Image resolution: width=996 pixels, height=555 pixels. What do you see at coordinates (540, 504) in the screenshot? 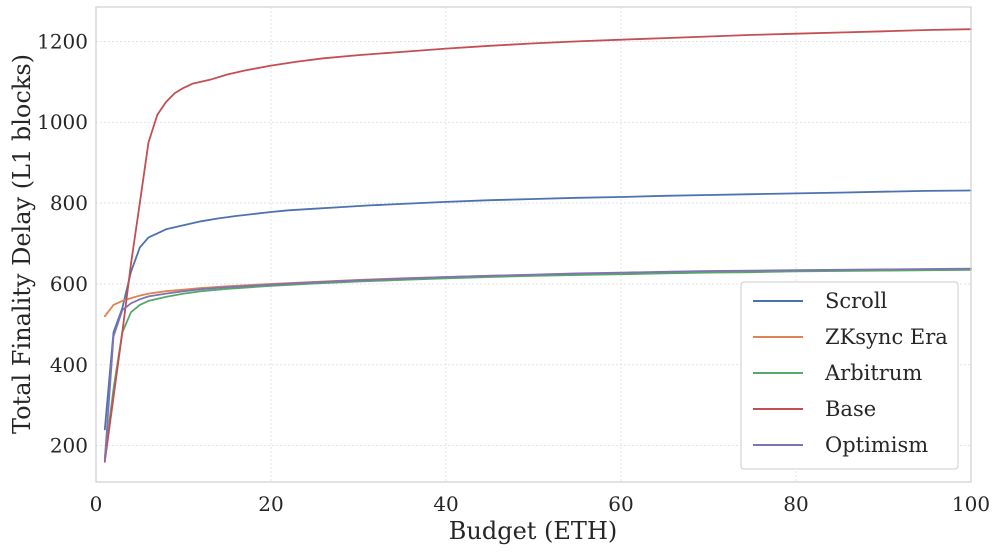
I see `x-axis-ticks: 0 20 40 60 80 100` at bounding box center [540, 504].